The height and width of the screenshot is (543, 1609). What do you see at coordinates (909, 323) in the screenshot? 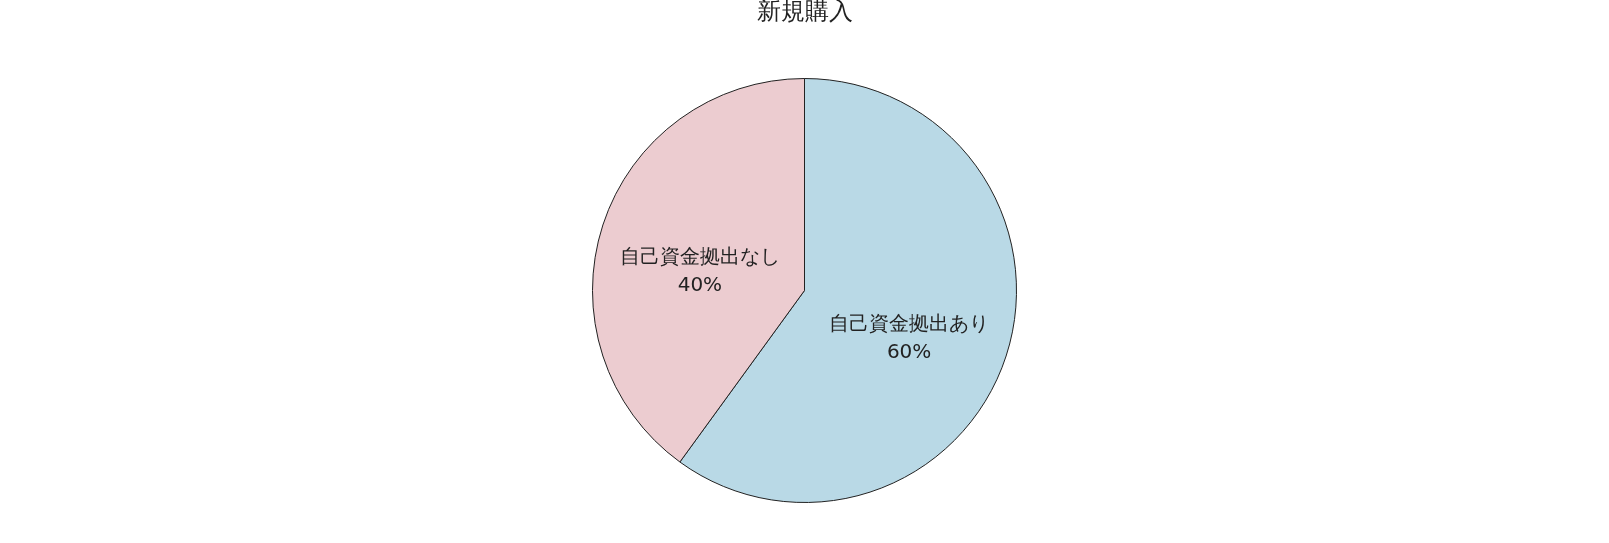
I see `slice-label: 自己資金拠出あり` at bounding box center [909, 323].